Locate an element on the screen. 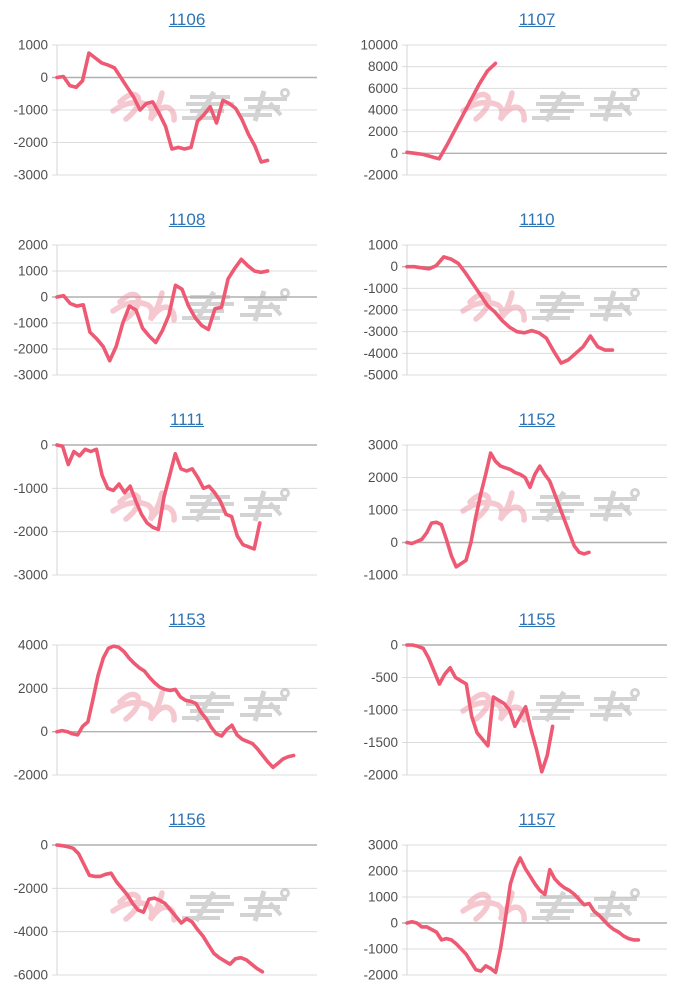  line-chart-canvas: 3000 2000 1000 0 -1000 is located at coordinates (515, 510).